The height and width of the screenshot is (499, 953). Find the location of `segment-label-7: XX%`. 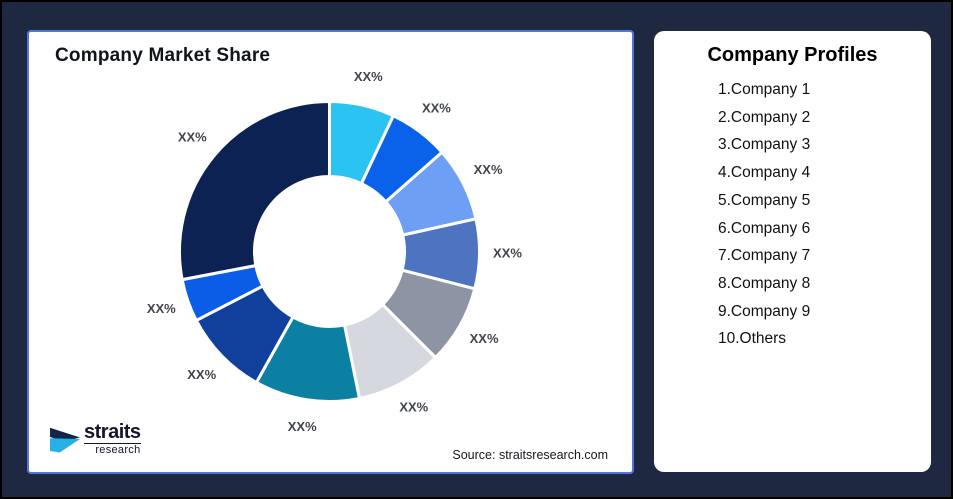

segment-label-7: XX% is located at coordinates (302, 426).